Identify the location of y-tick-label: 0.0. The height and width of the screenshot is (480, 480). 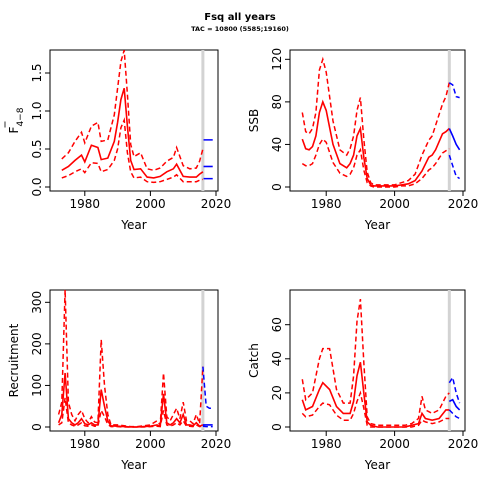
(37, 186).